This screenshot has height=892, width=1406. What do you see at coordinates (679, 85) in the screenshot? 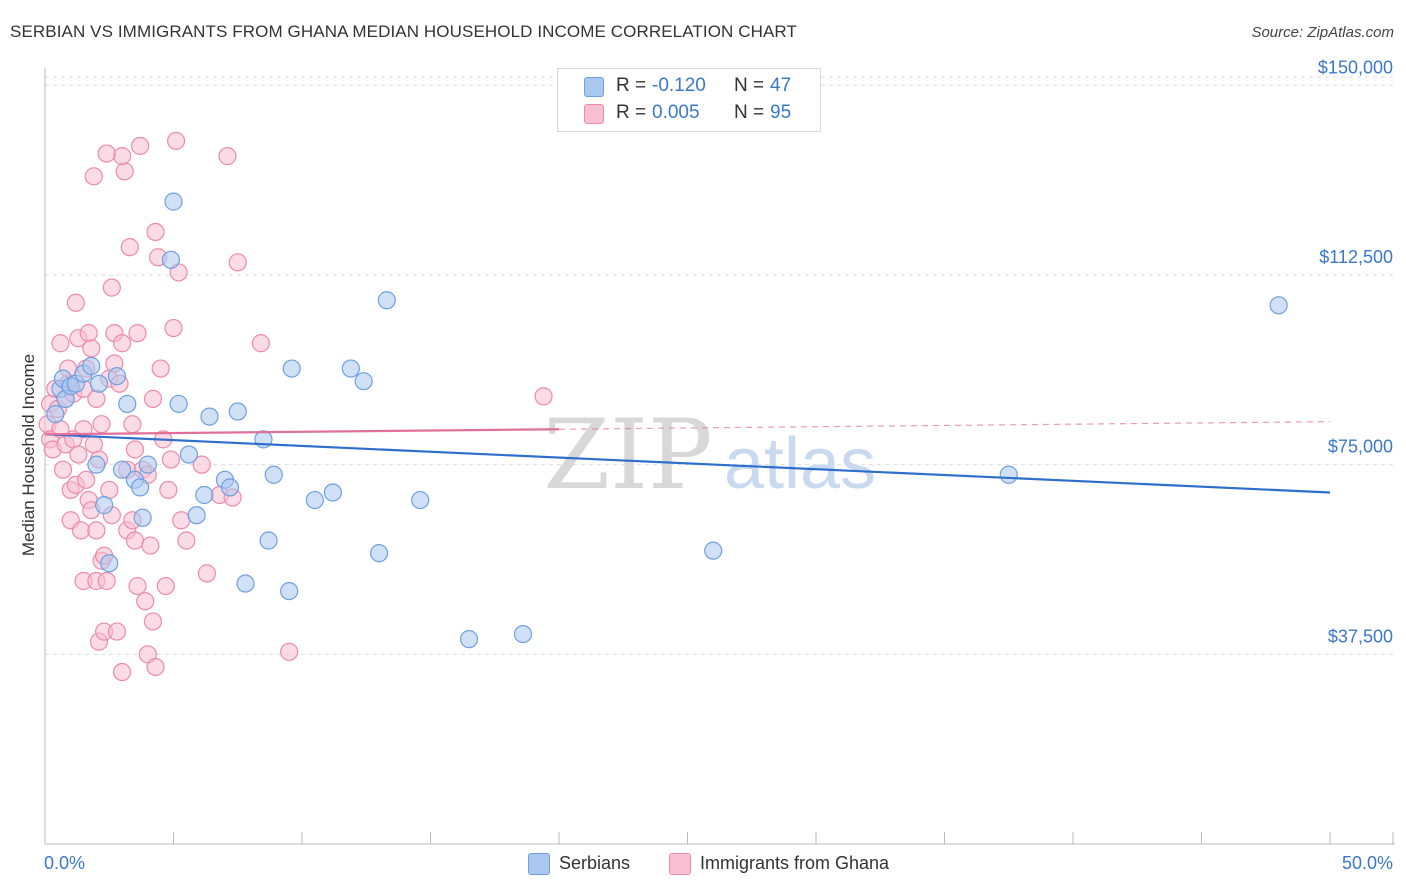
I see `legend-r-value: -0.120` at bounding box center [679, 85].